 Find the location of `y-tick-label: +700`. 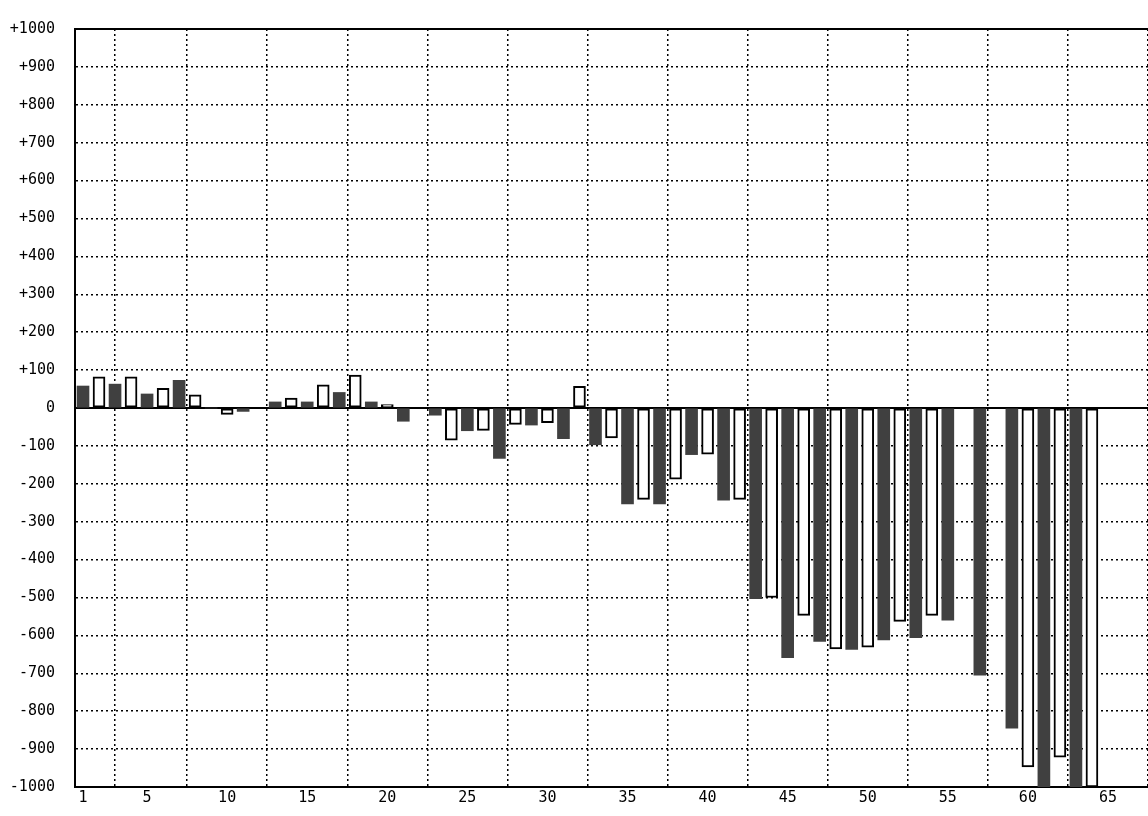

y-tick-label: +700 is located at coordinates (36, 141).